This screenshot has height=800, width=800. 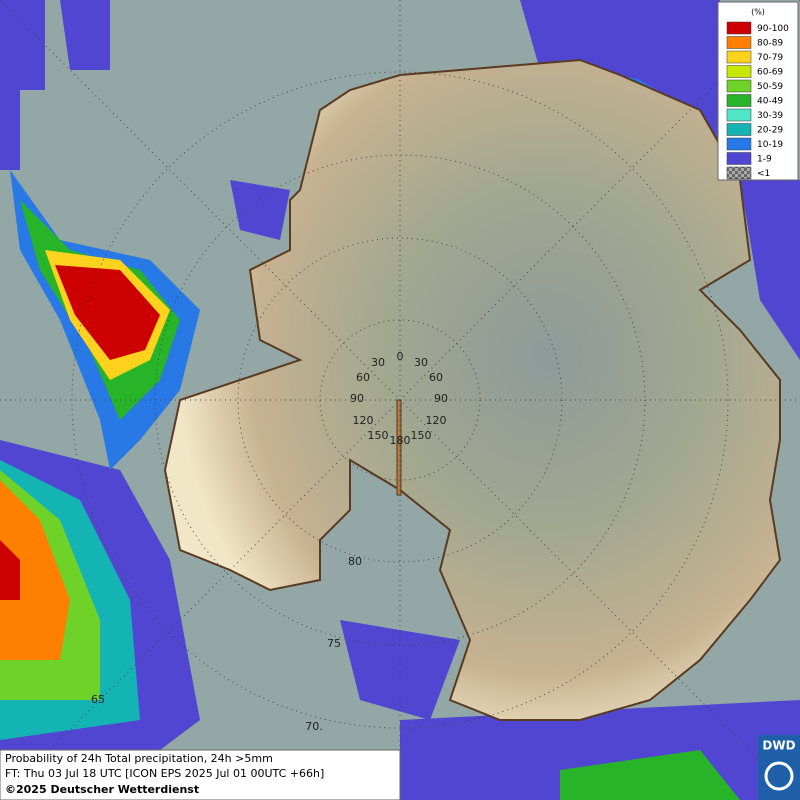 I want to click on legend-label: 60-69, so click(x=770, y=73).